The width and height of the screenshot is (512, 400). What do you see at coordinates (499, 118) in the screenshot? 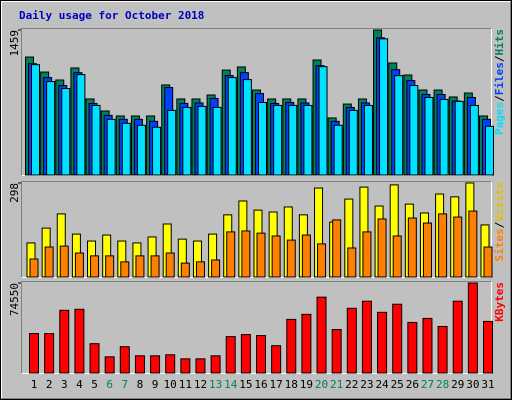
I see `legend-entry: Pages` at bounding box center [499, 118].